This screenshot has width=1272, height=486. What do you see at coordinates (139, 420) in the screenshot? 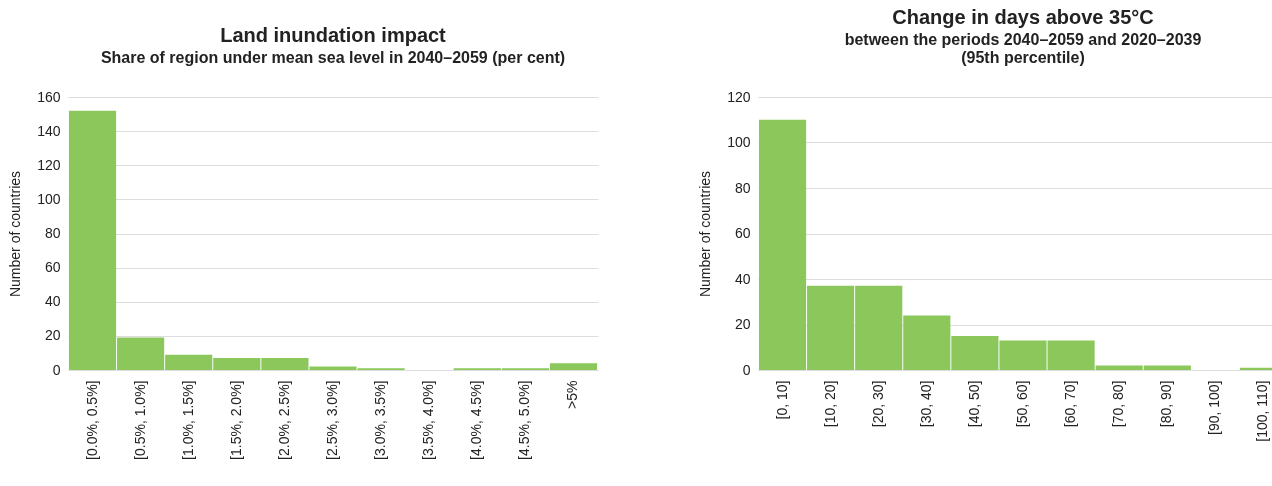
I see `x-tick-label: [0.5%, 1.0%]` at bounding box center [139, 420].